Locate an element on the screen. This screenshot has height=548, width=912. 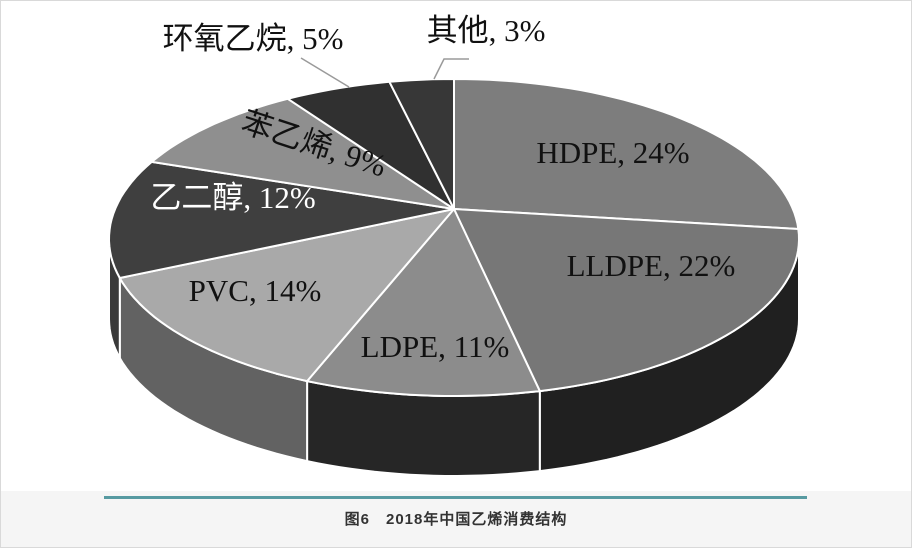
leader-line-其他 is located at coordinates (451, 69).